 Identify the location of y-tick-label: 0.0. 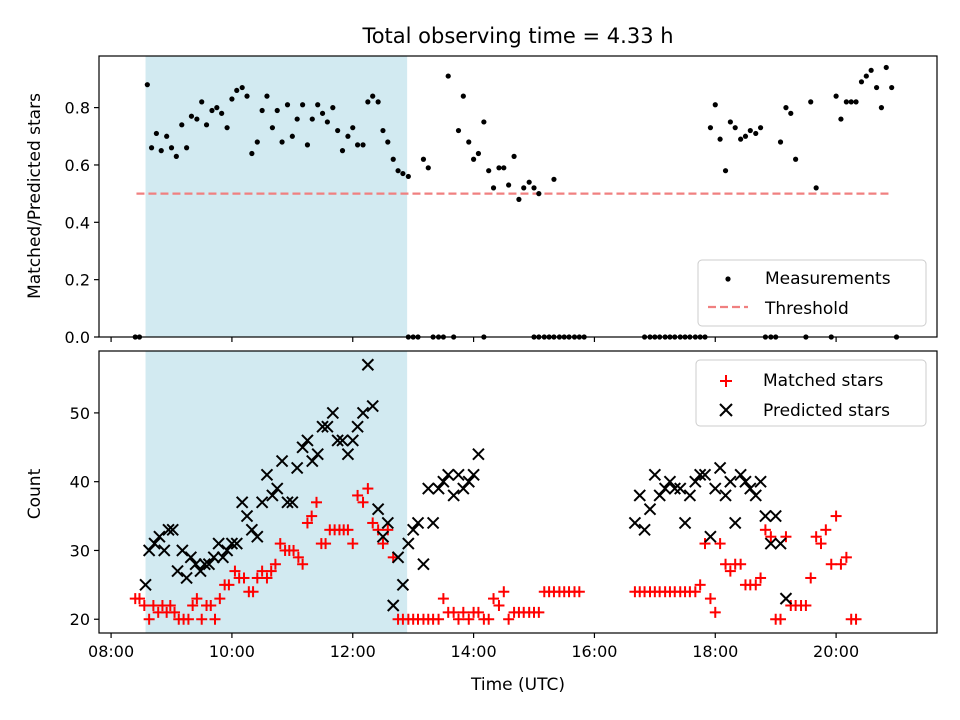
(77, 337).